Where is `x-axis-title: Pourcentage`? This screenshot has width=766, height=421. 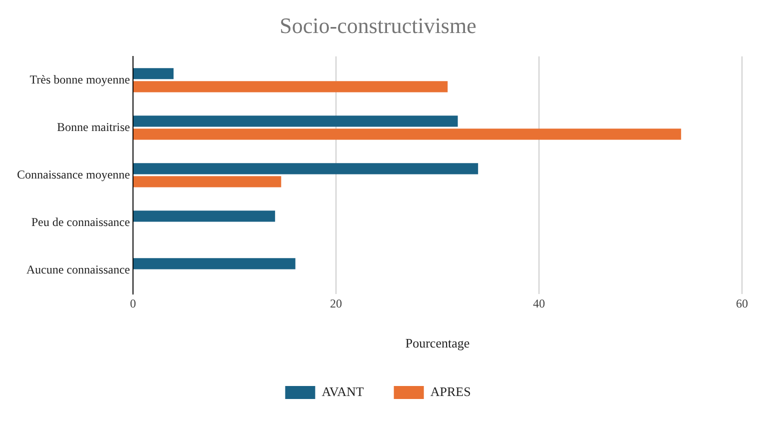 x-axis-title: Pourcentage is located at coordinates (437, 343).